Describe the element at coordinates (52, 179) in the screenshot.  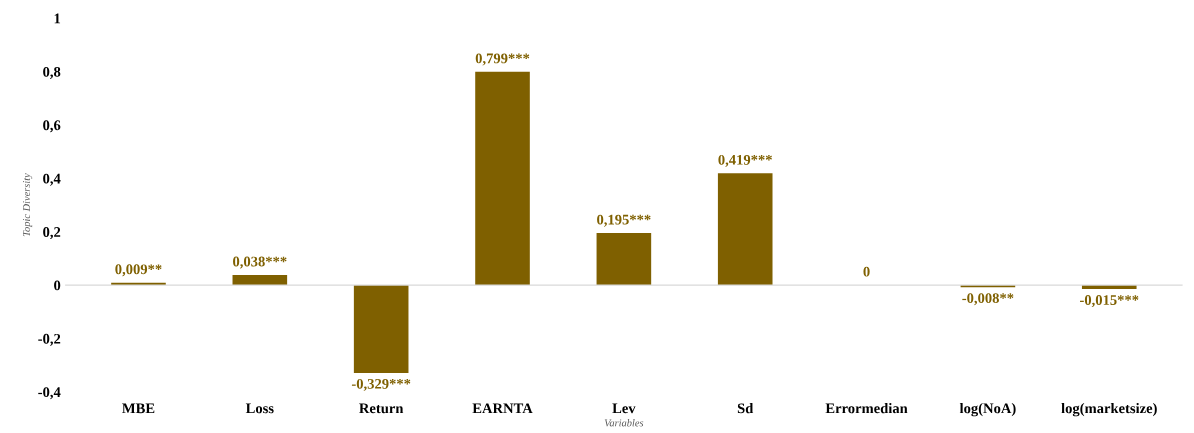
I see `y-tick-label: 0,4` at that location.